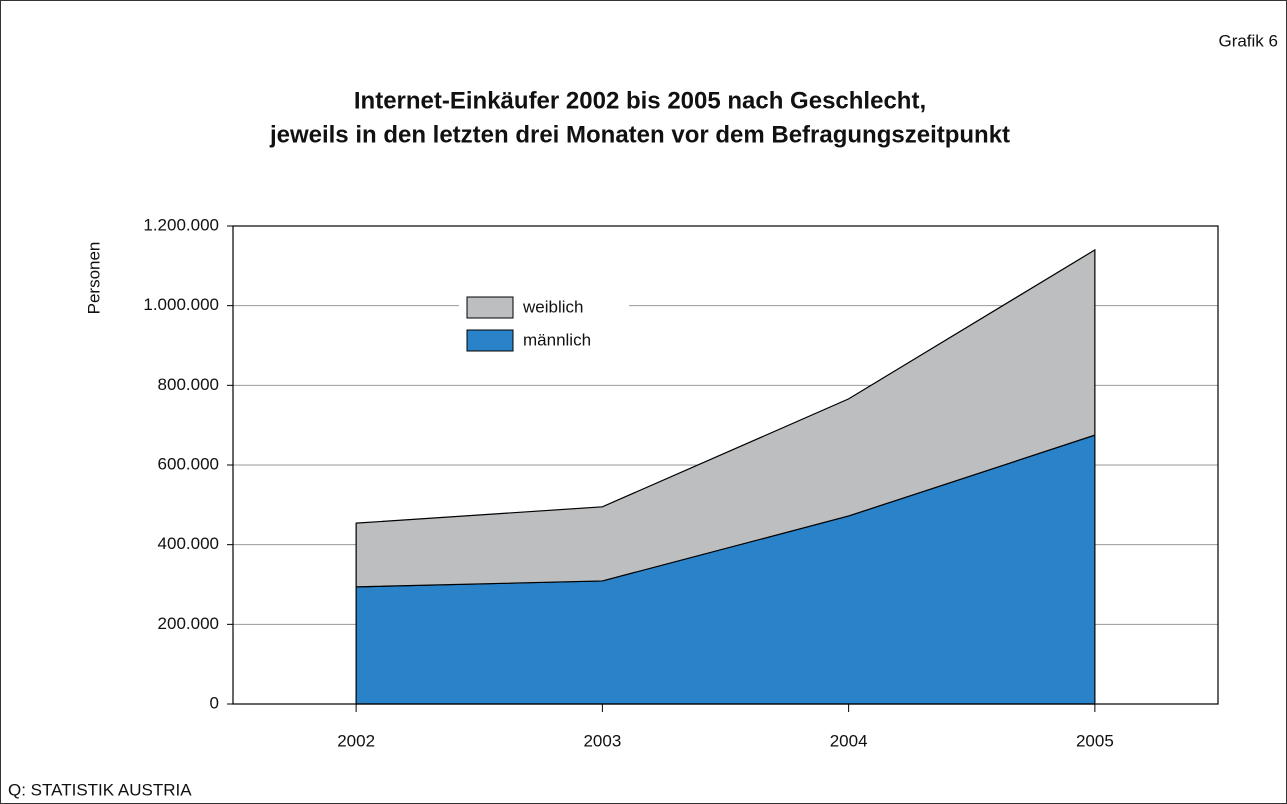  What do you see at coordinates (188, 463) in the screenshot?
I see `y-tick-label: 600.000` at bounding box center [188, 463].